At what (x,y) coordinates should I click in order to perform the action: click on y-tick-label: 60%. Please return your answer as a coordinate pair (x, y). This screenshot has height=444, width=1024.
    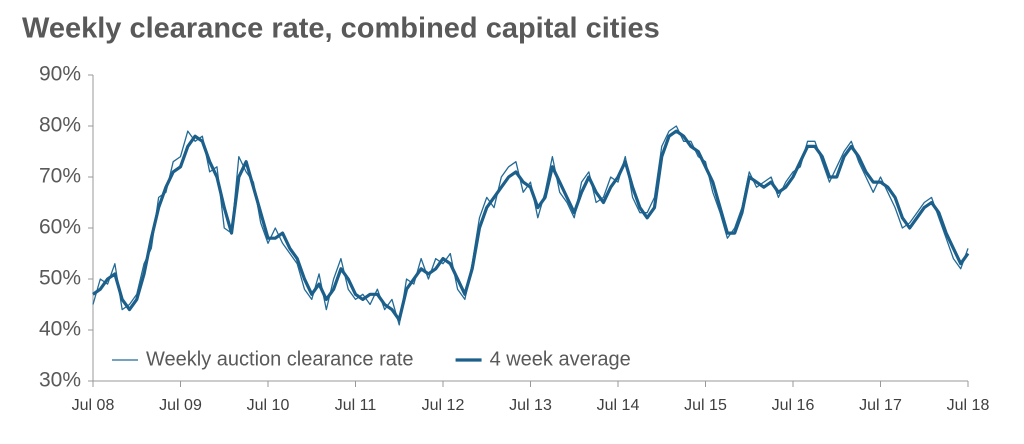
    Looking at the image, I should click on (60, 227).